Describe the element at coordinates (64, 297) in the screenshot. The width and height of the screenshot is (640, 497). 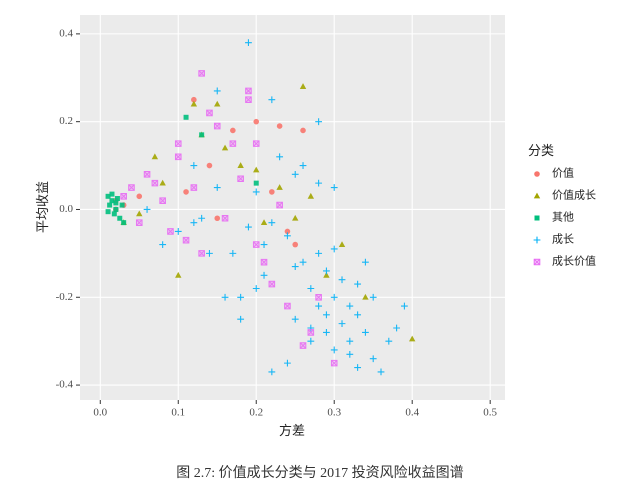
I see `y-tick-label: -0.2` at that location.